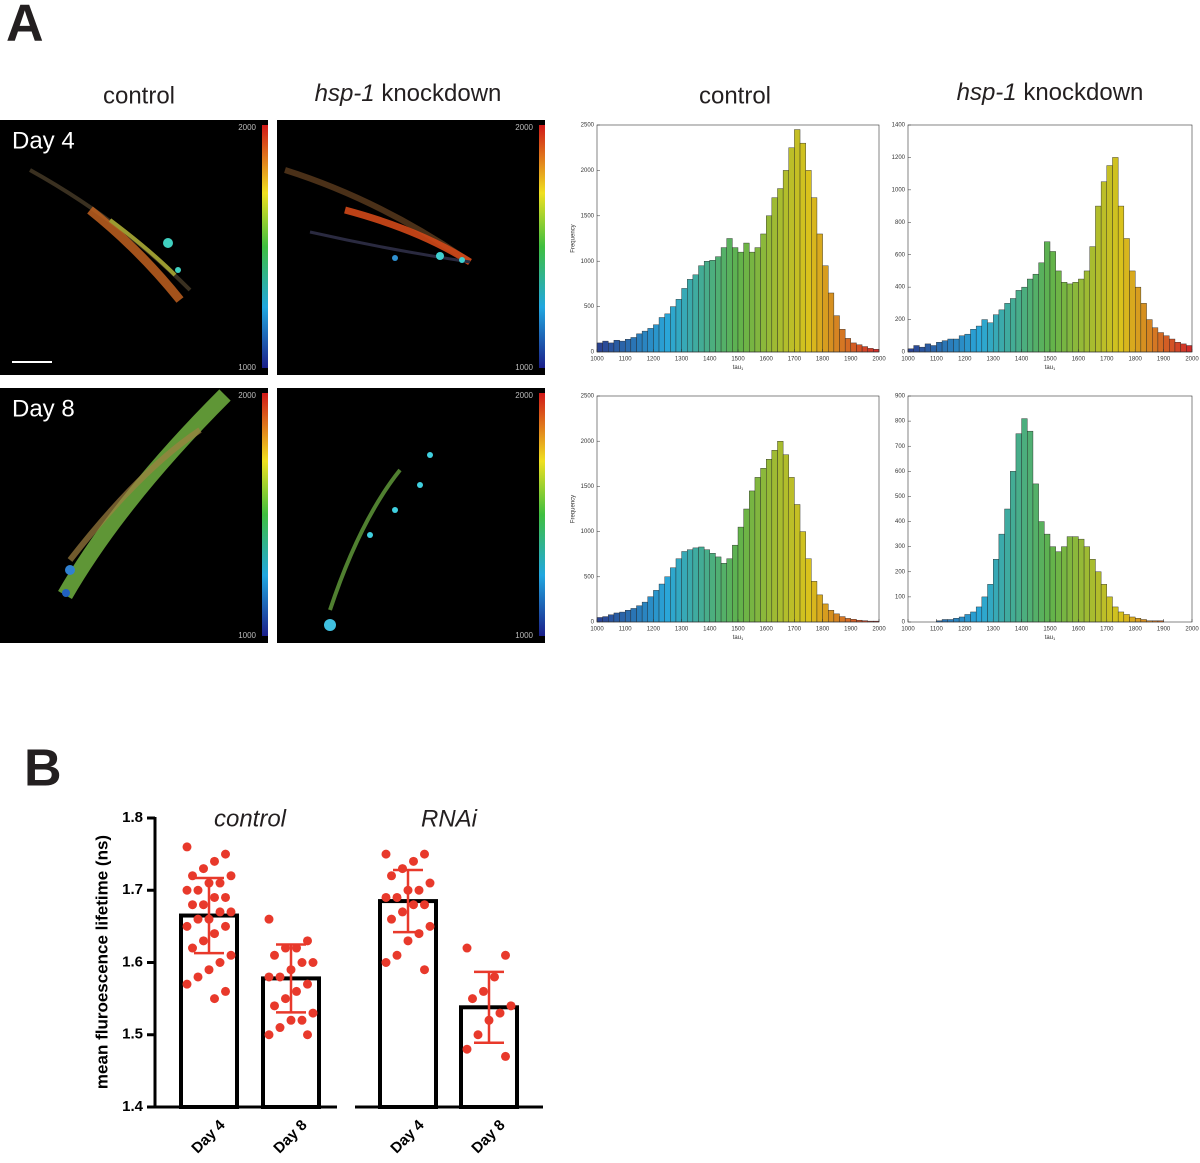 This screenshot has width=1200, height=1163. I want to click on y-tick-label: 1.4, so click(133, 1106).